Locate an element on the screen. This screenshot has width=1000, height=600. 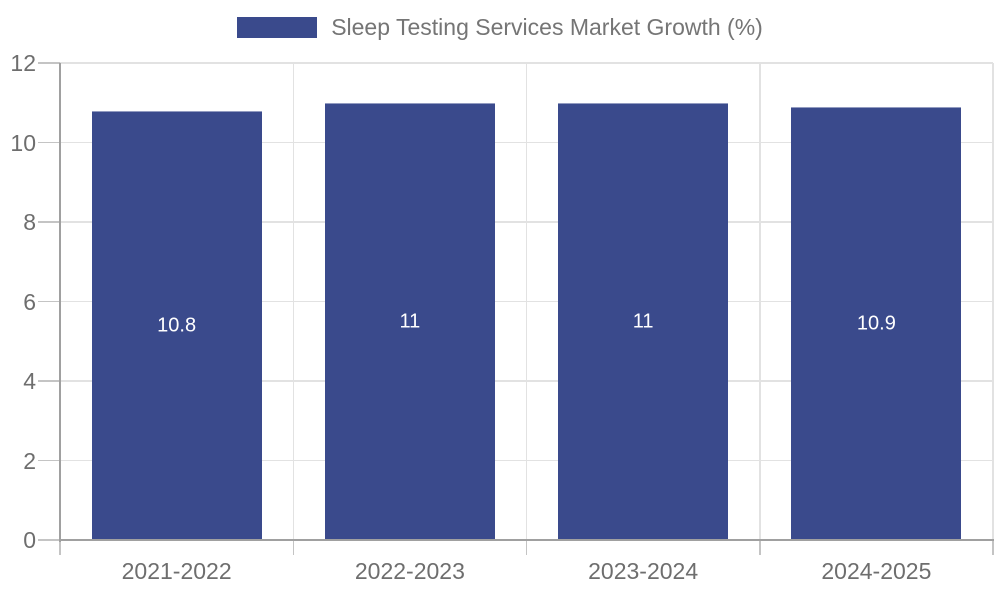
x-tick-label: 2023-2024 is located at coordinates (643, 571).